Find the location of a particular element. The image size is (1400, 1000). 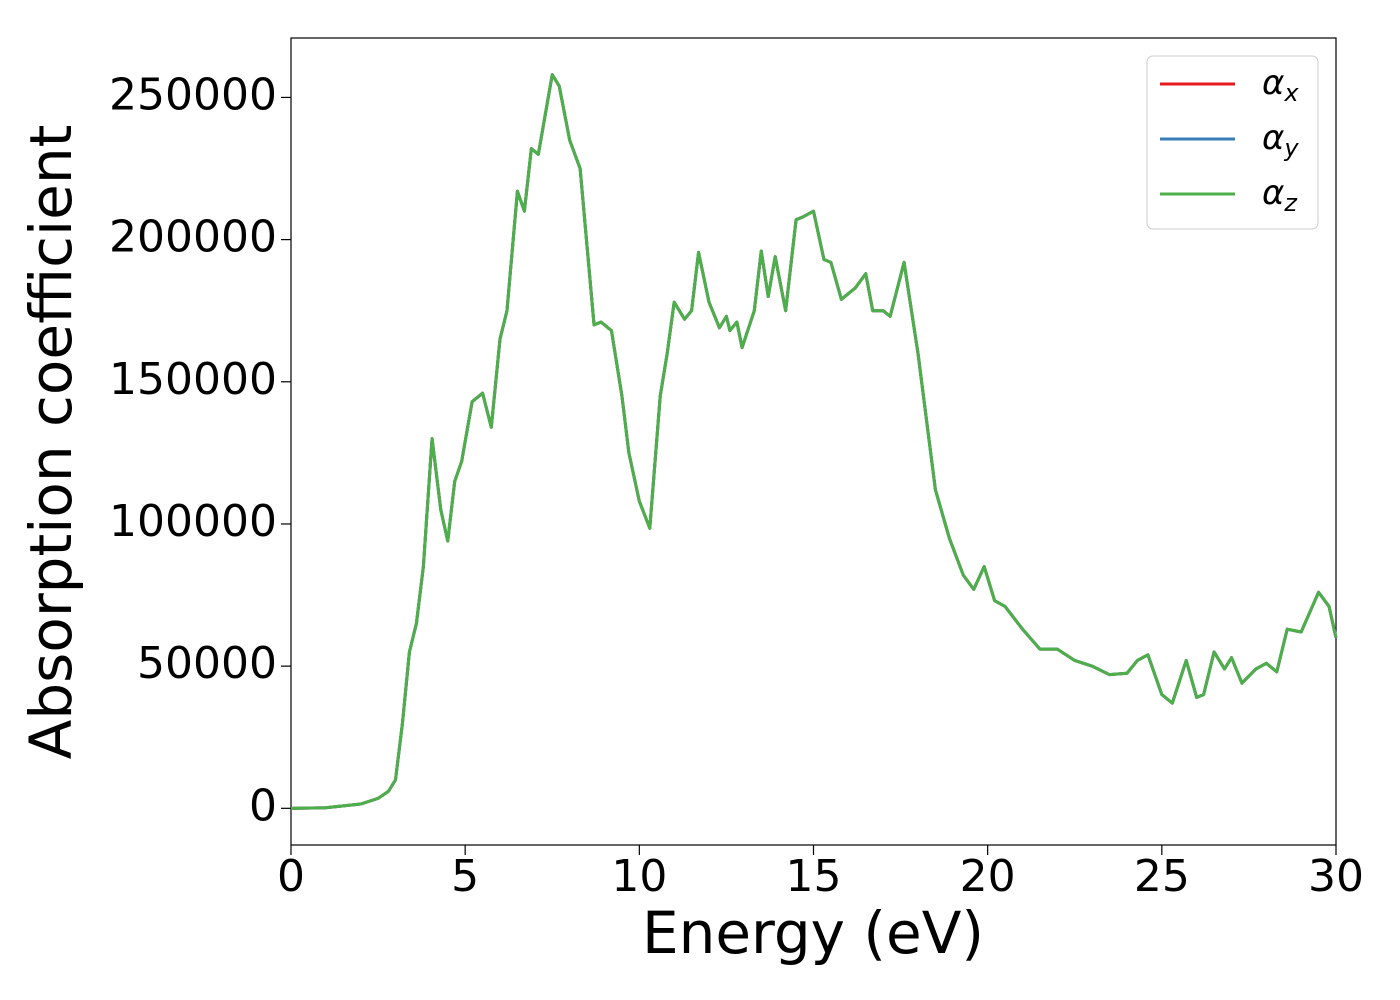

legend-subscript: z is located at coordinates (1290, 203).